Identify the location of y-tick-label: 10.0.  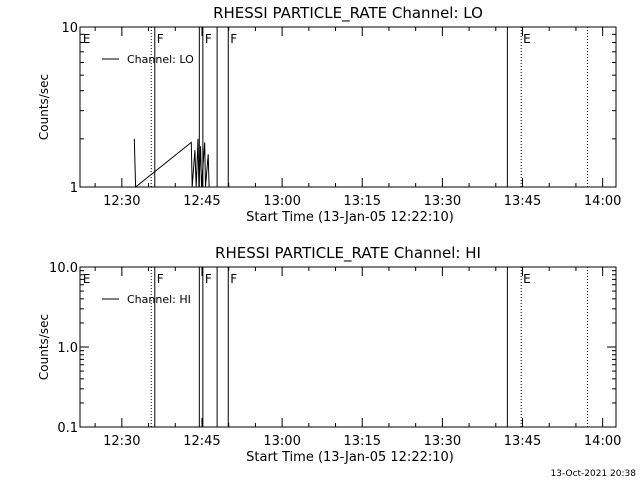
(63, 268).